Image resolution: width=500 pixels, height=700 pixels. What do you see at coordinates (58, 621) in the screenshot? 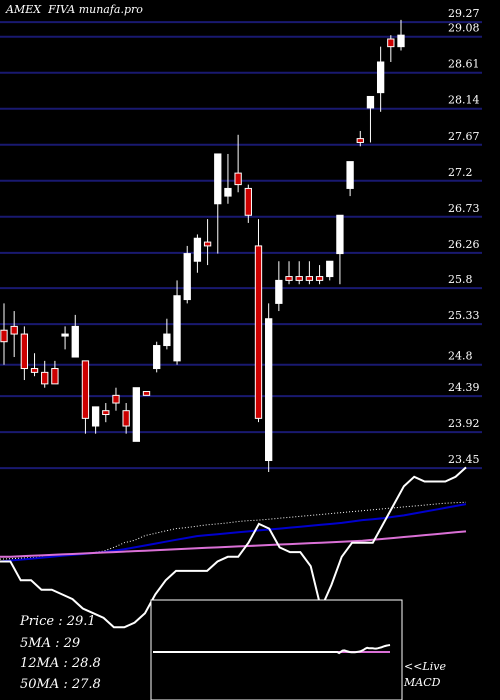
I see `price-stat: Price : 29.1` at bounding box center [58, 621].